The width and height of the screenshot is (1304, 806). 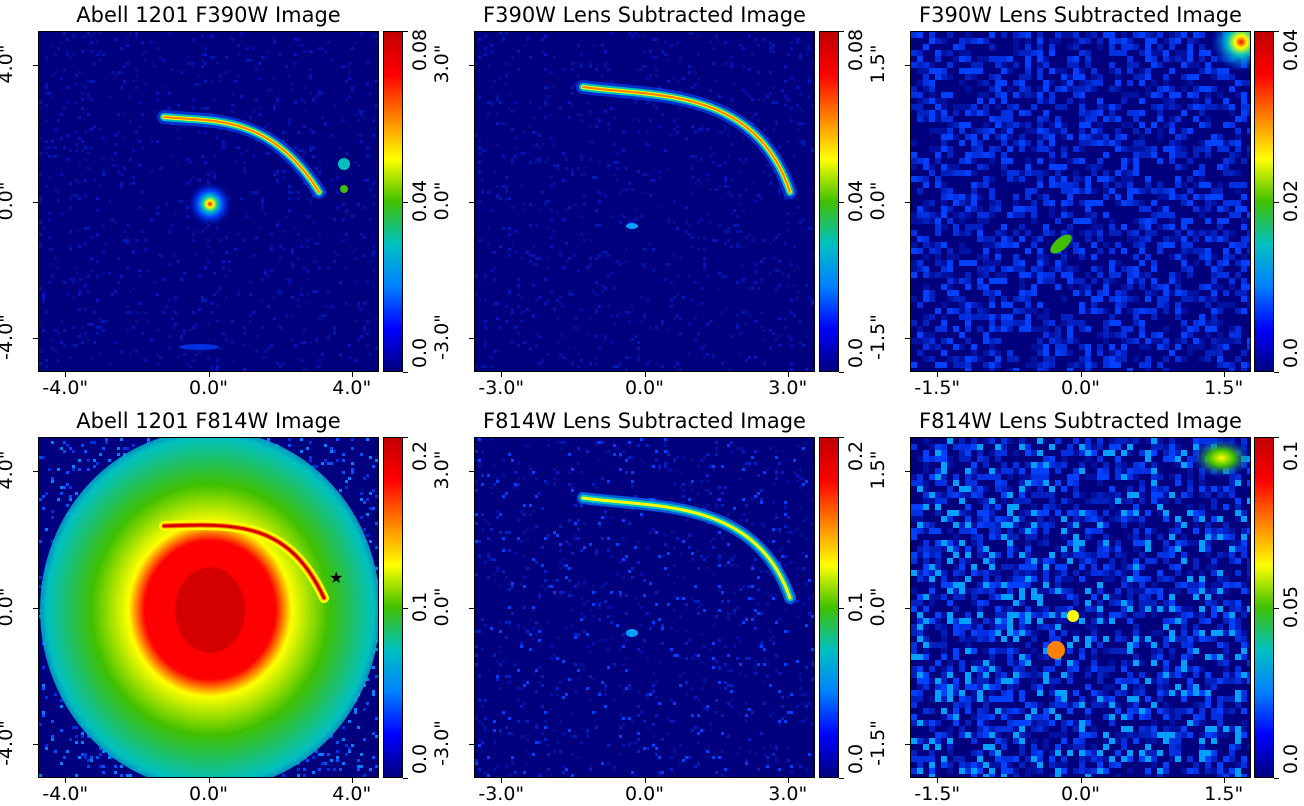 I want to click on x-tick-label: -1.5", so click(x=937, y=388).